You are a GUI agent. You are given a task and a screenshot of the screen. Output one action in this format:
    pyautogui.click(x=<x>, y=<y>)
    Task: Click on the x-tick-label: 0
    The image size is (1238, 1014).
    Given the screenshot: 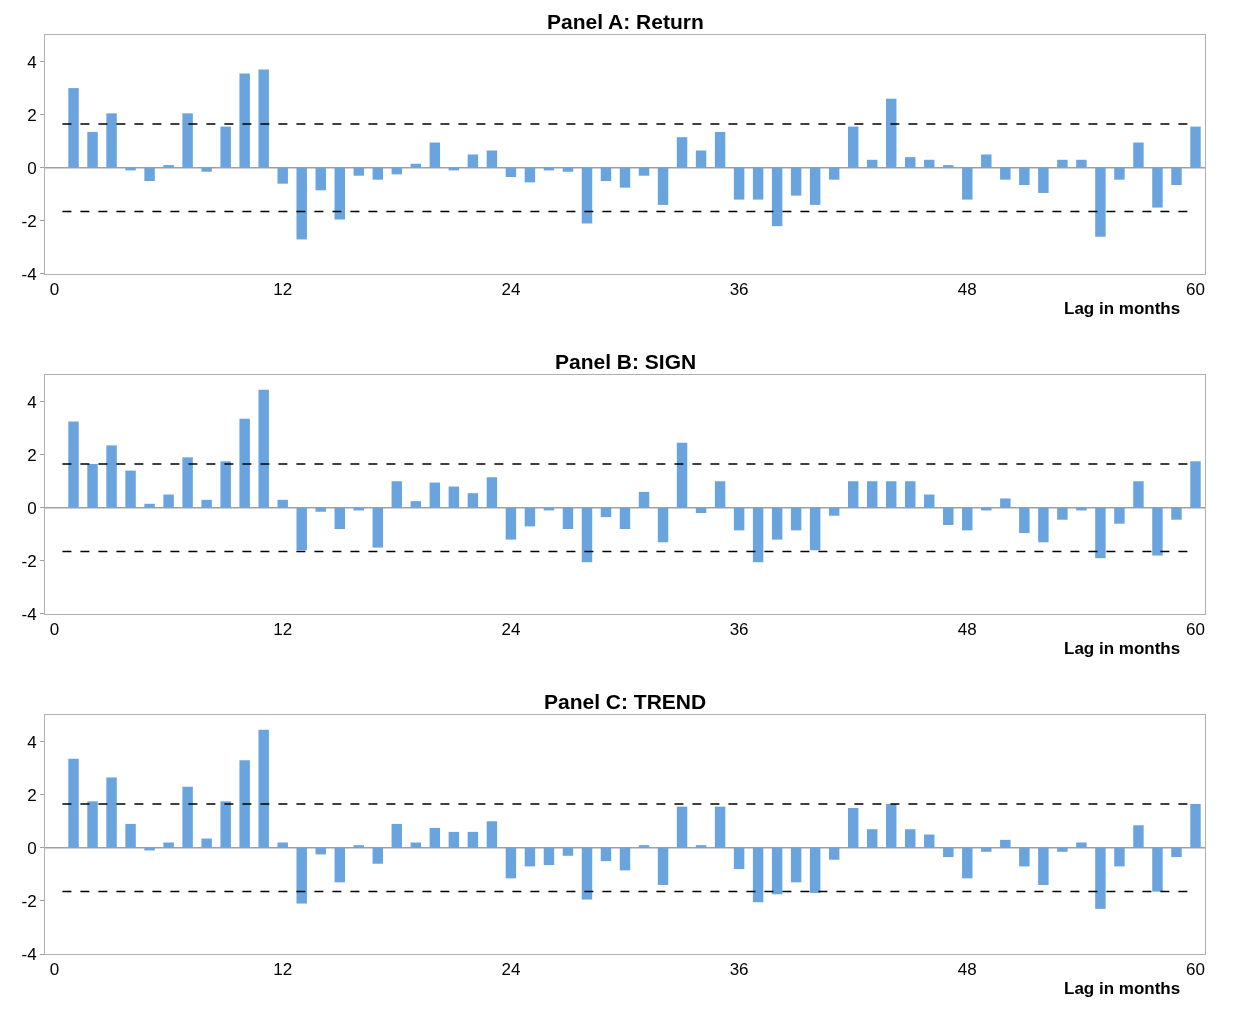 What is the action you would take?
    pyautogui.click(x=54, y=290)
    